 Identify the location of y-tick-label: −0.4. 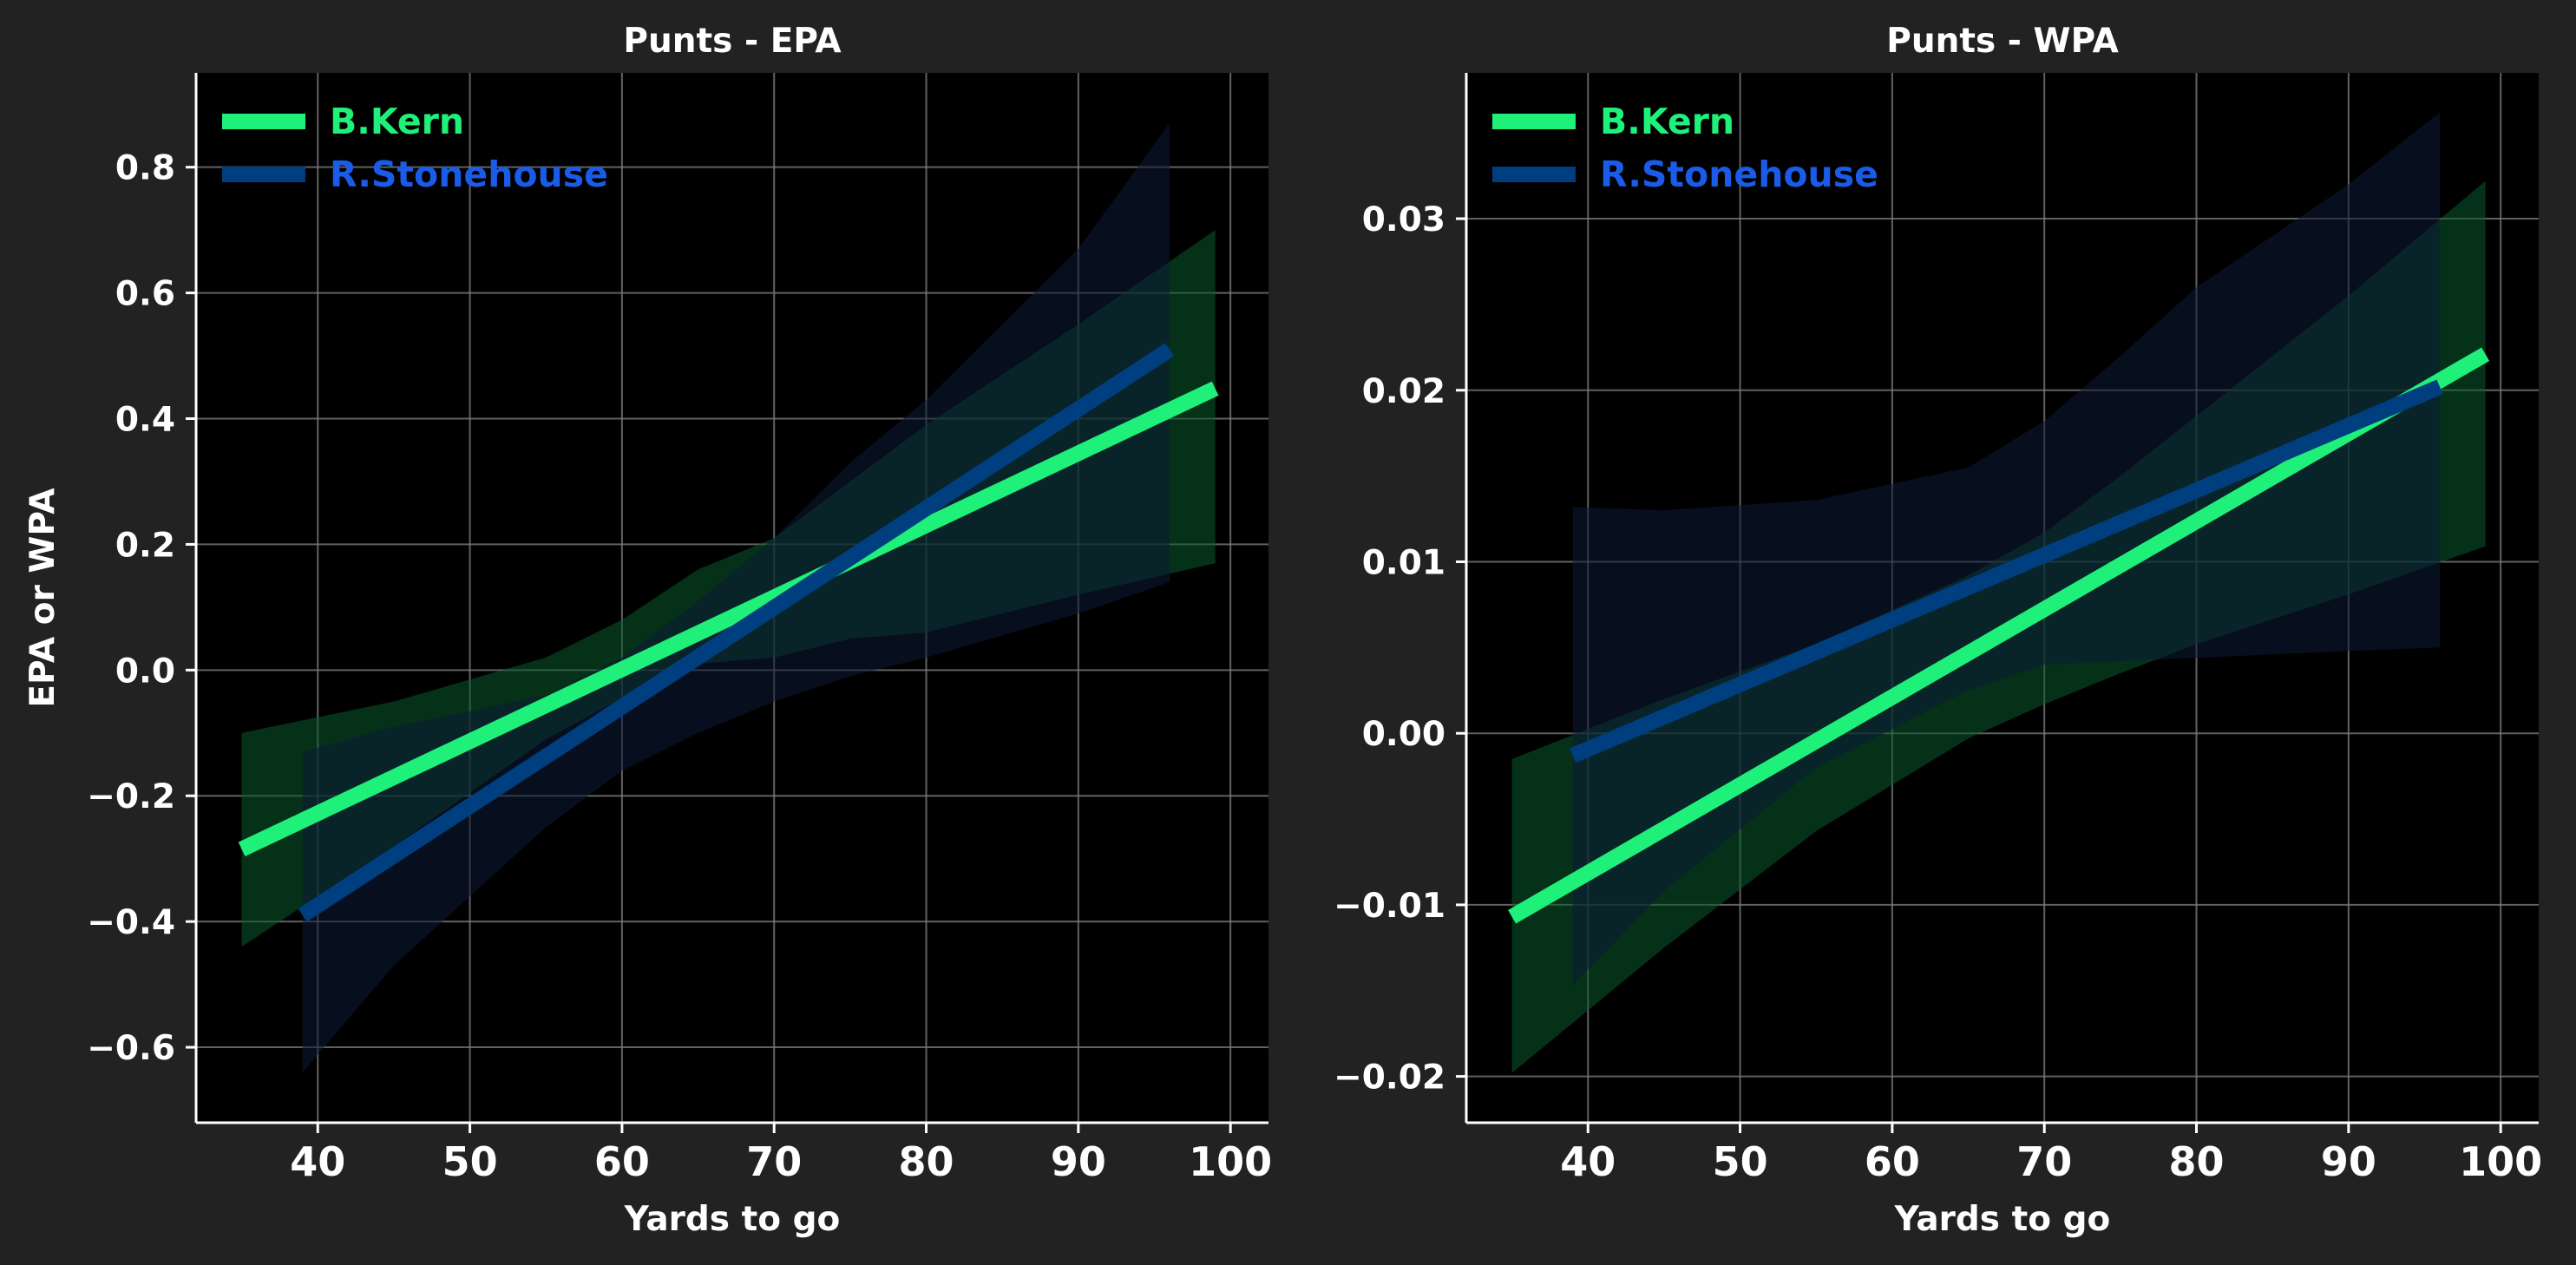
(131, 922).